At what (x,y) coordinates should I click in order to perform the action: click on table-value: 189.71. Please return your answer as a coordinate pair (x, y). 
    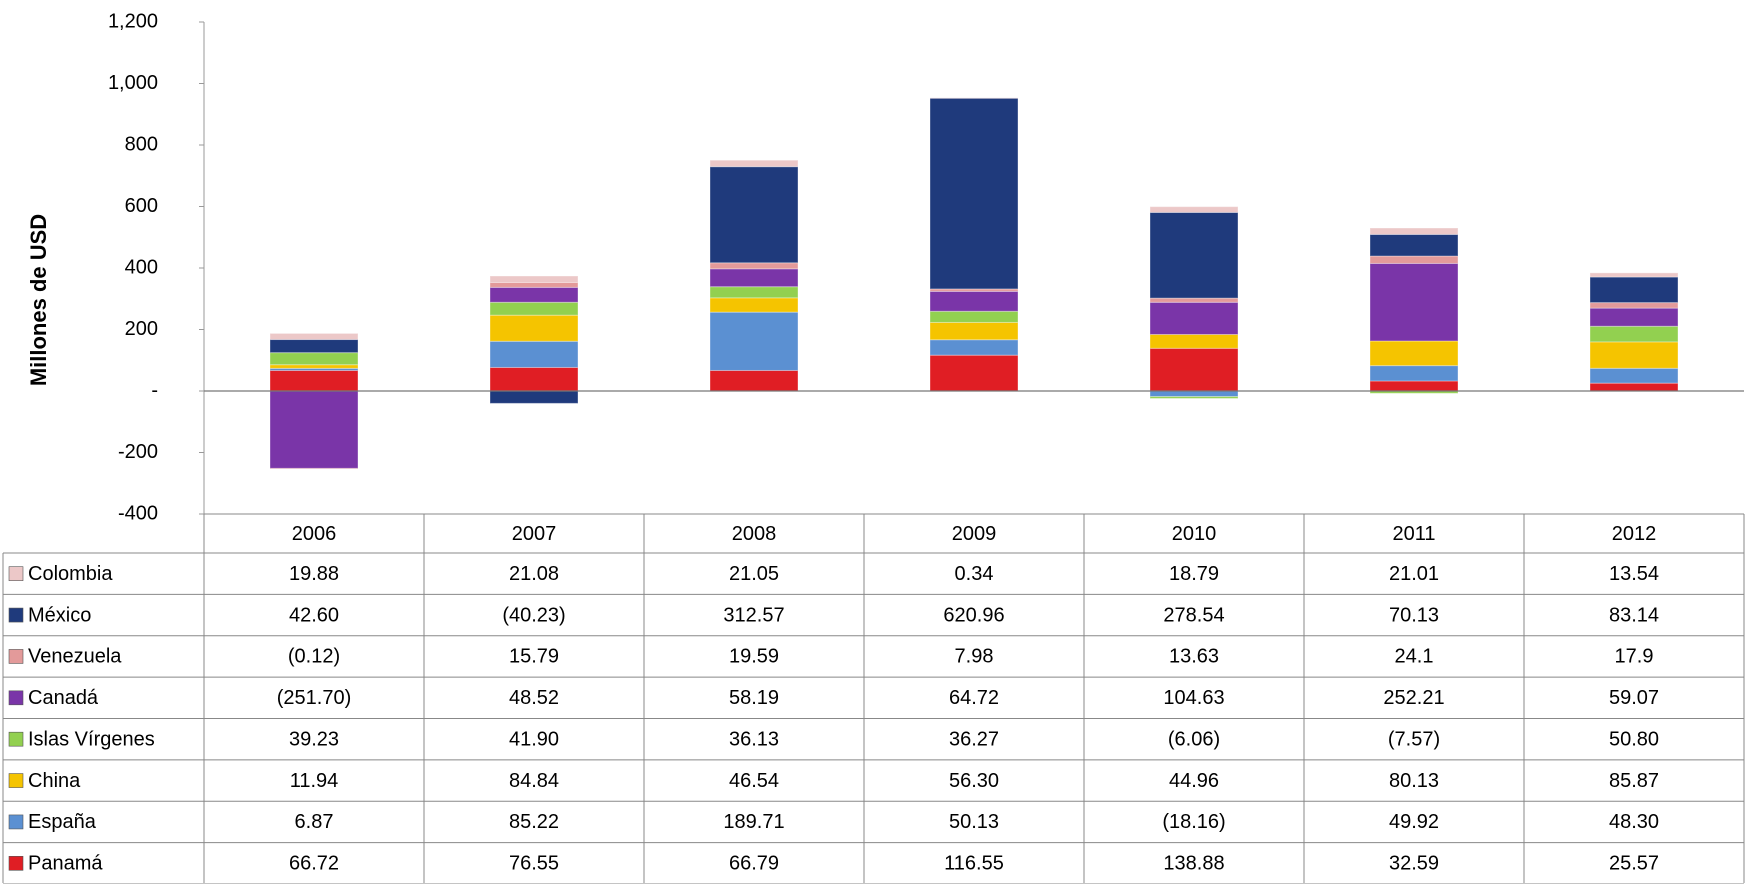
    Looking at the image, I should click on (753, 822).